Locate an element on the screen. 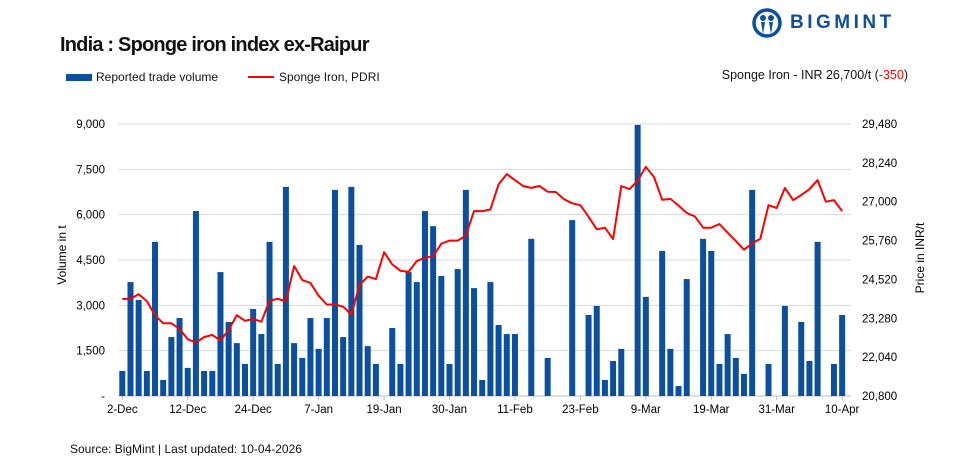  x-tick-label: 19-Jan is located at coordinates (383, 410).